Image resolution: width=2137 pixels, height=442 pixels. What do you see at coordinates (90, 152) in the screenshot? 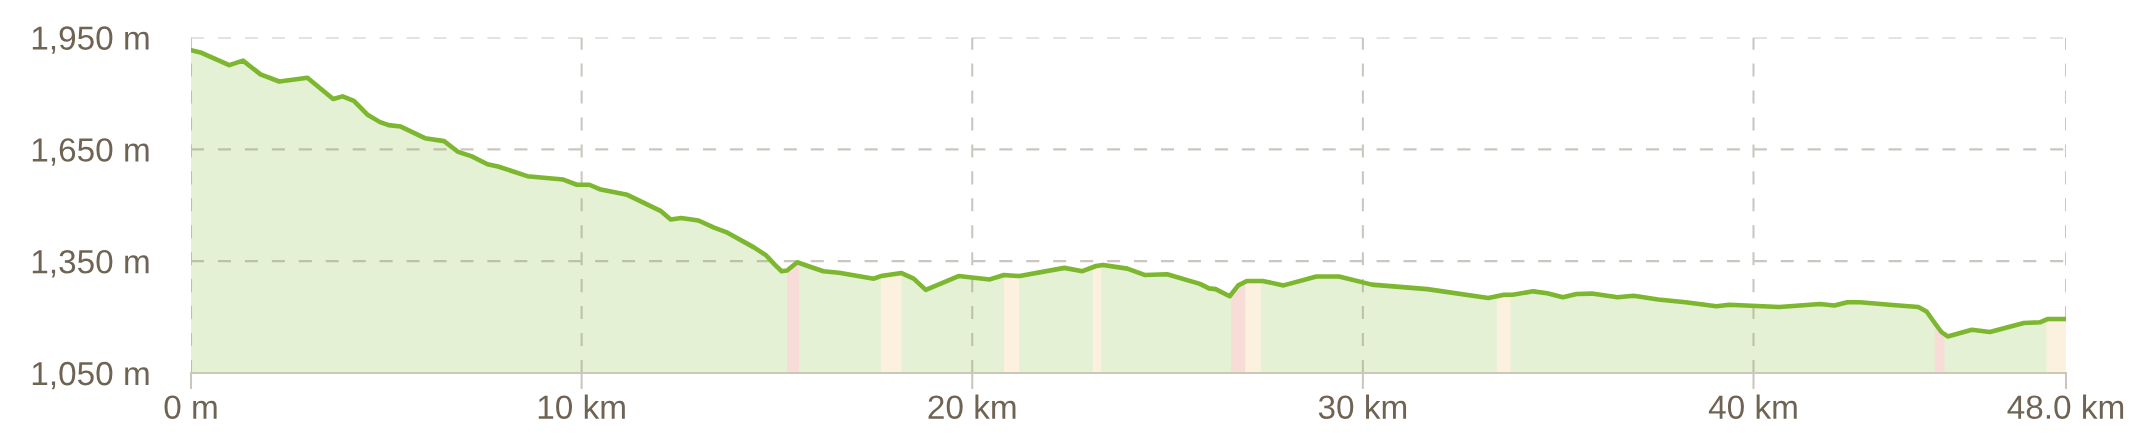
I see `y-tick-label: 1,650 m` at bounding box center [90, 152].